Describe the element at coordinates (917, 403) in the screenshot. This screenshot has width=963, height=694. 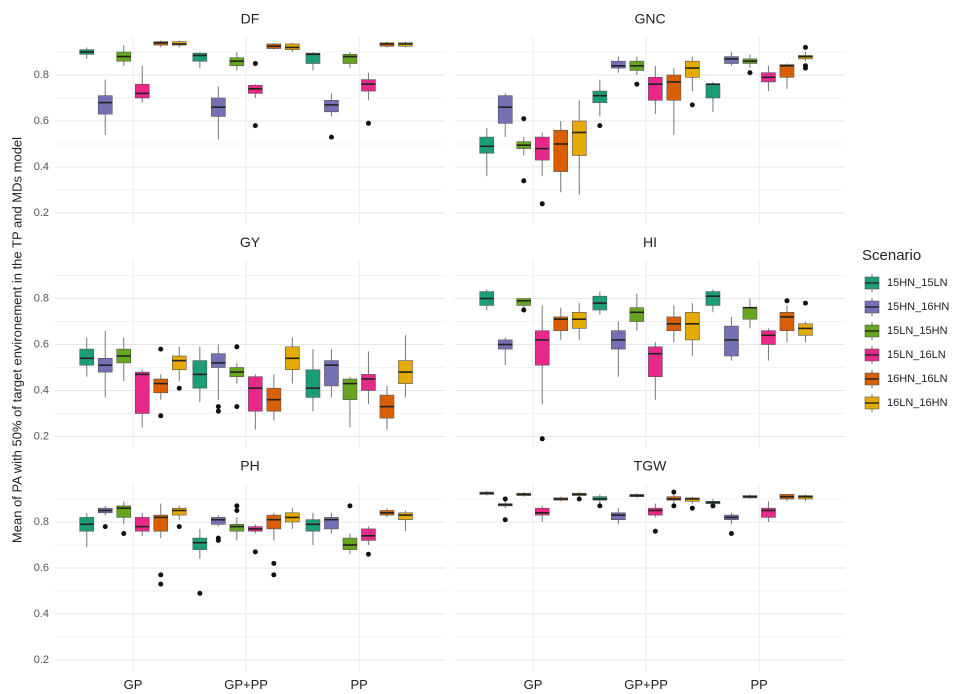
I see `legend-label: 16LN_16HN` at that location.